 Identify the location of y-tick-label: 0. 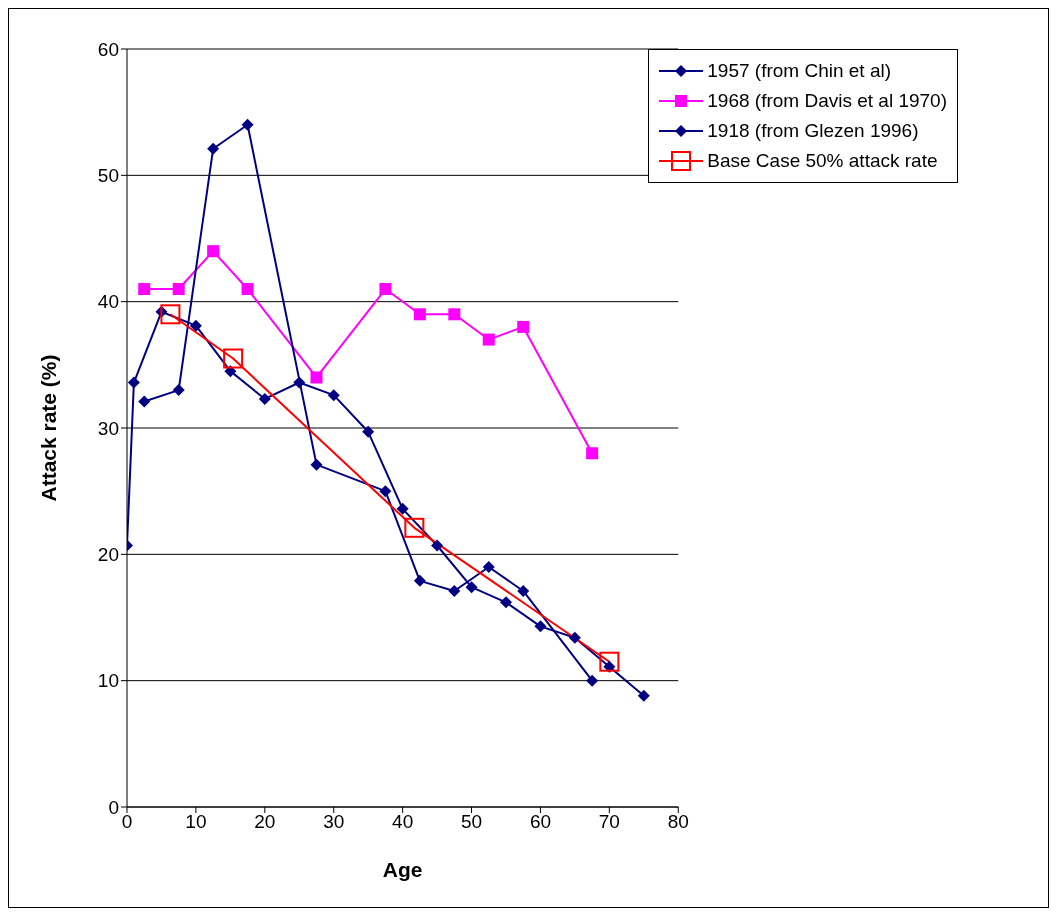
(113, 807).